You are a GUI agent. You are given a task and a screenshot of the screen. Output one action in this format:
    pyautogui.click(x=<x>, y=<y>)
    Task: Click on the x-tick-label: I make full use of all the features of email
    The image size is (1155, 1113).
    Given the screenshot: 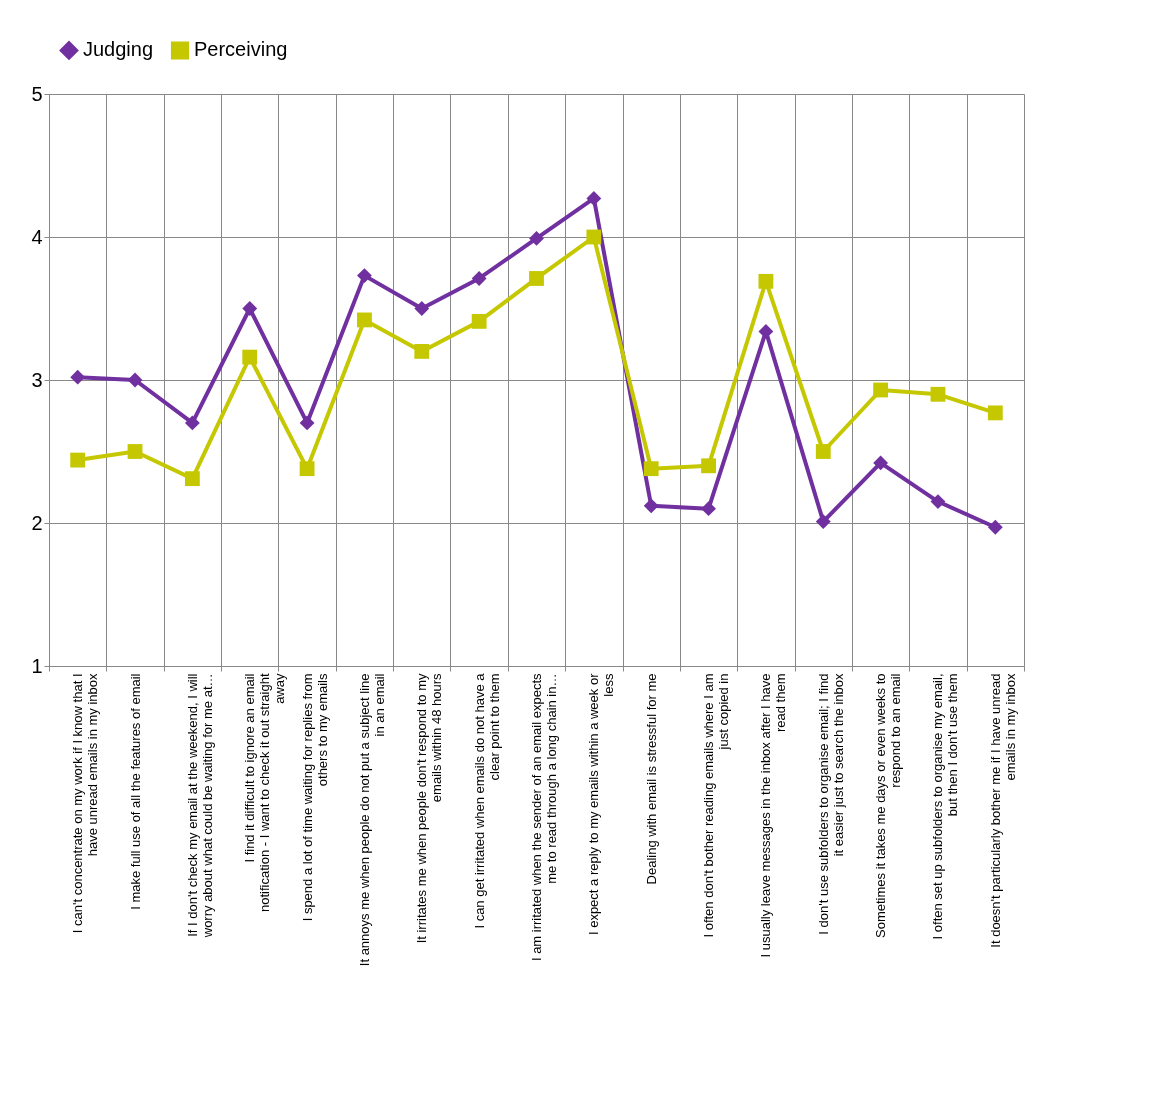 What is the action you would take?
    pyautogui.click(x=135, y=791)
    